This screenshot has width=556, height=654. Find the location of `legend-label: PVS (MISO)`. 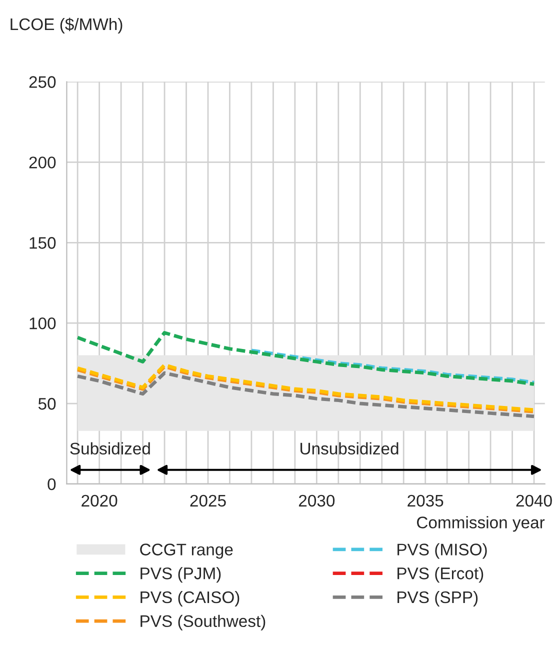

legend-label: PVS (MISO) is located at coordinates (442, 551).